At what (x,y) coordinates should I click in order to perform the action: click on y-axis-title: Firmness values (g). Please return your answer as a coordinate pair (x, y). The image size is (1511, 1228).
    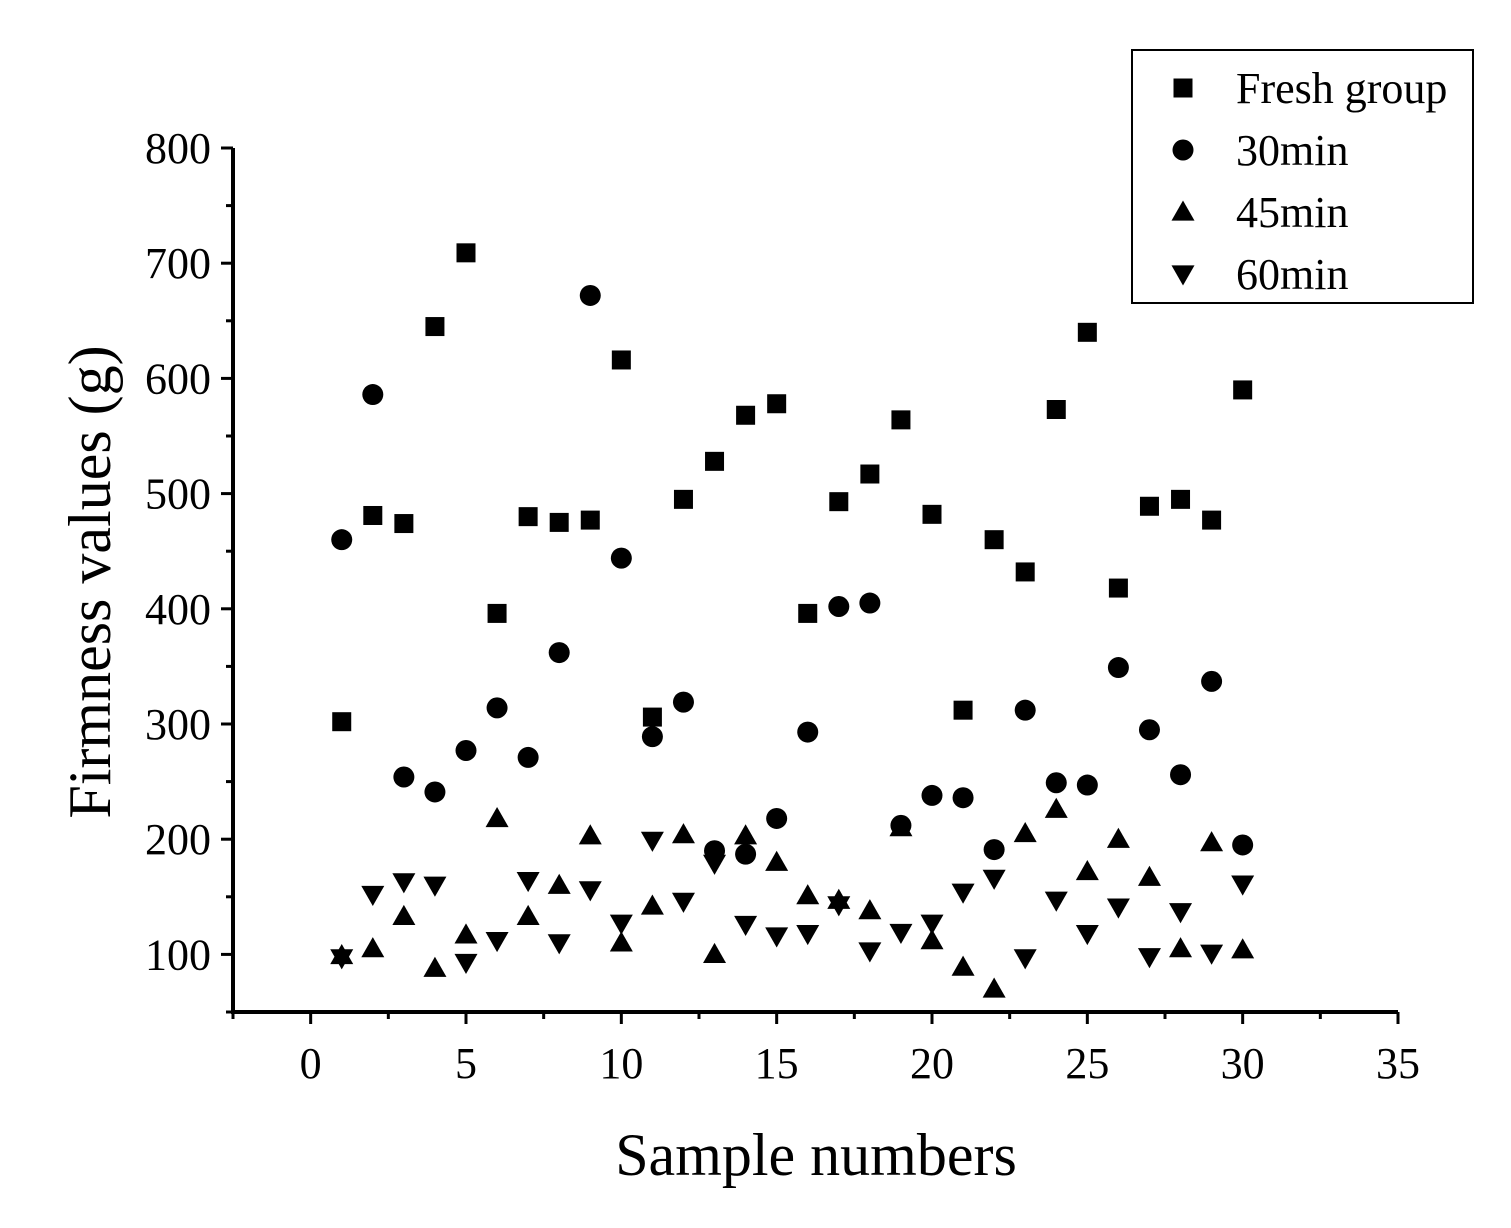
    Looking at the image, I should click on (90, 581).